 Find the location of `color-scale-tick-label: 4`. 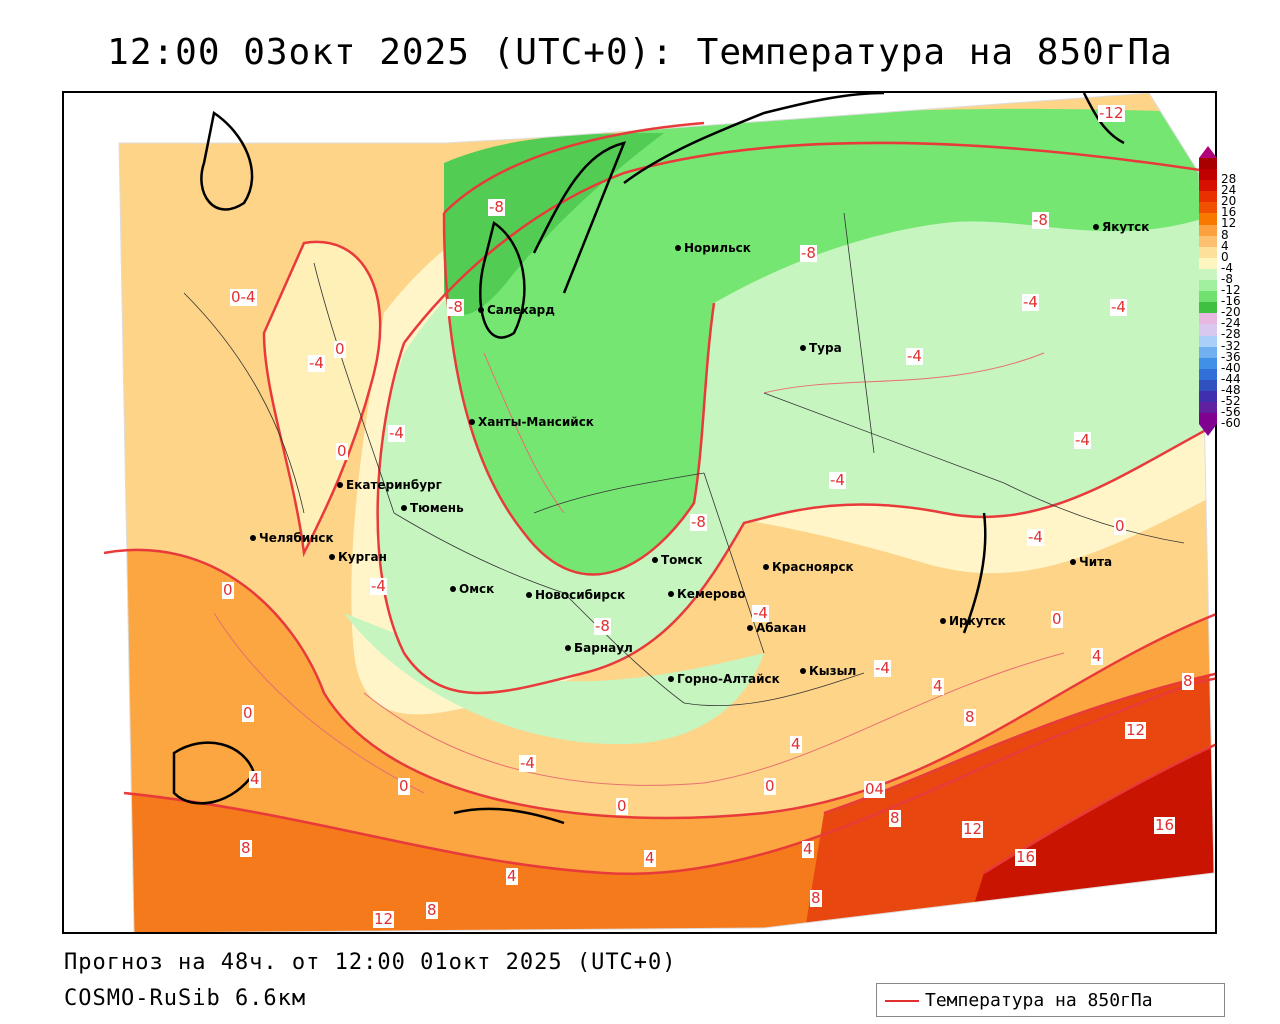

color-scale-tick-label: 4 is located at coordinates (1225, 245).